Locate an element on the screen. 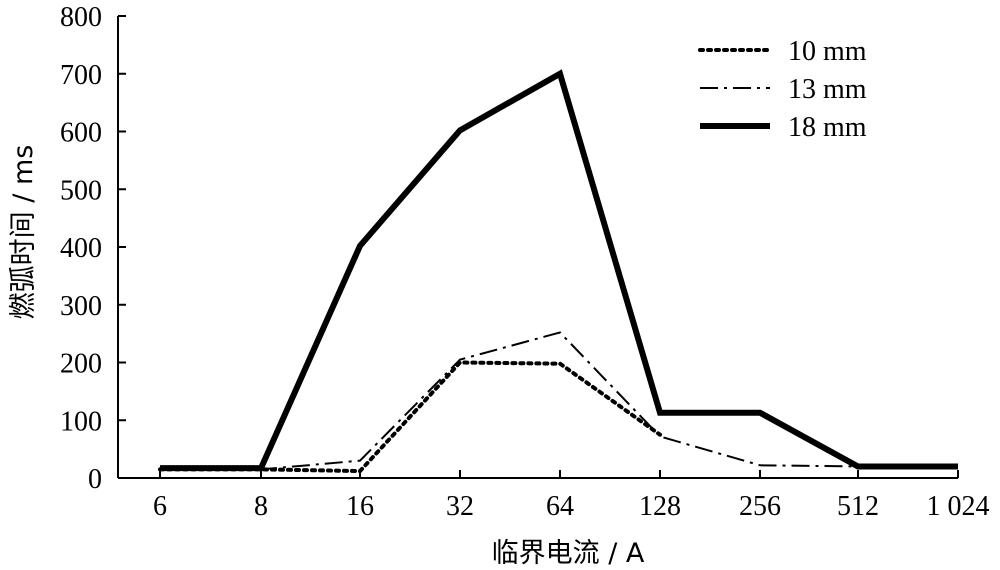 This screenshot has height=570, width=1000. legend-label: 18 mm is located at coordinates (827, 127).